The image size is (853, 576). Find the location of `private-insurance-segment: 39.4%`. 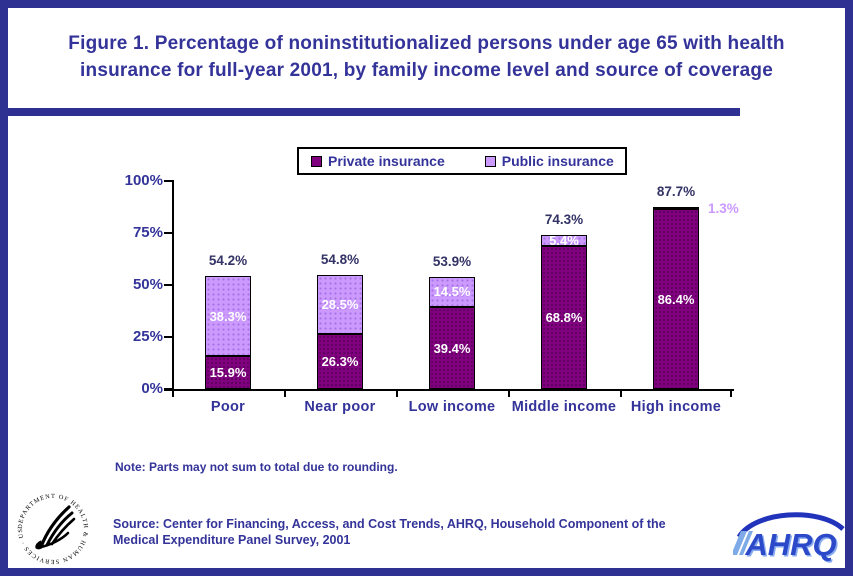

private-insurance-segment: 39.4% is located at coordinates (452, 348).